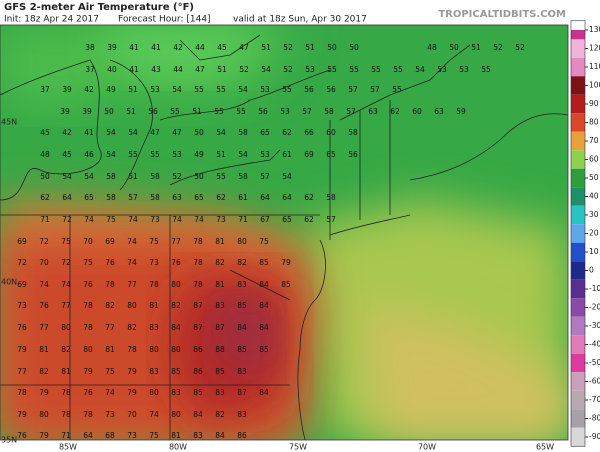  What do you see at coordinates (594, 177) in the screenshot?
I see `colorbar-label: 50` at bounding box center [594, 177].